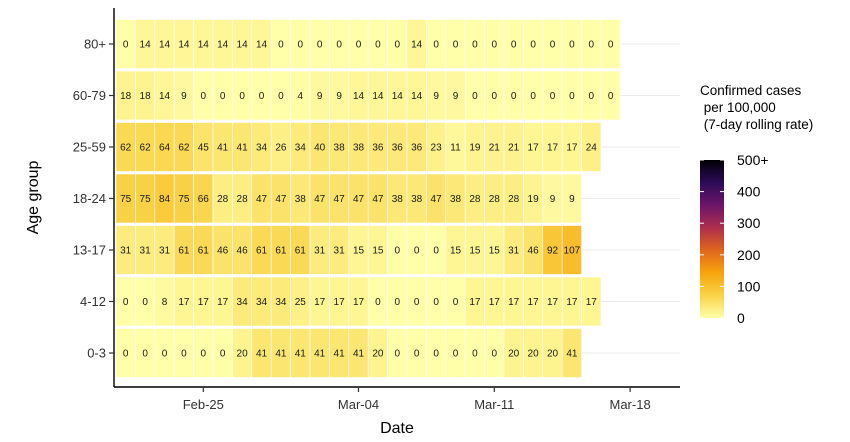  Describe the element at coordinates (630, 404) in the screenshot. I see `x-tick-label: Mar-18` at that location.